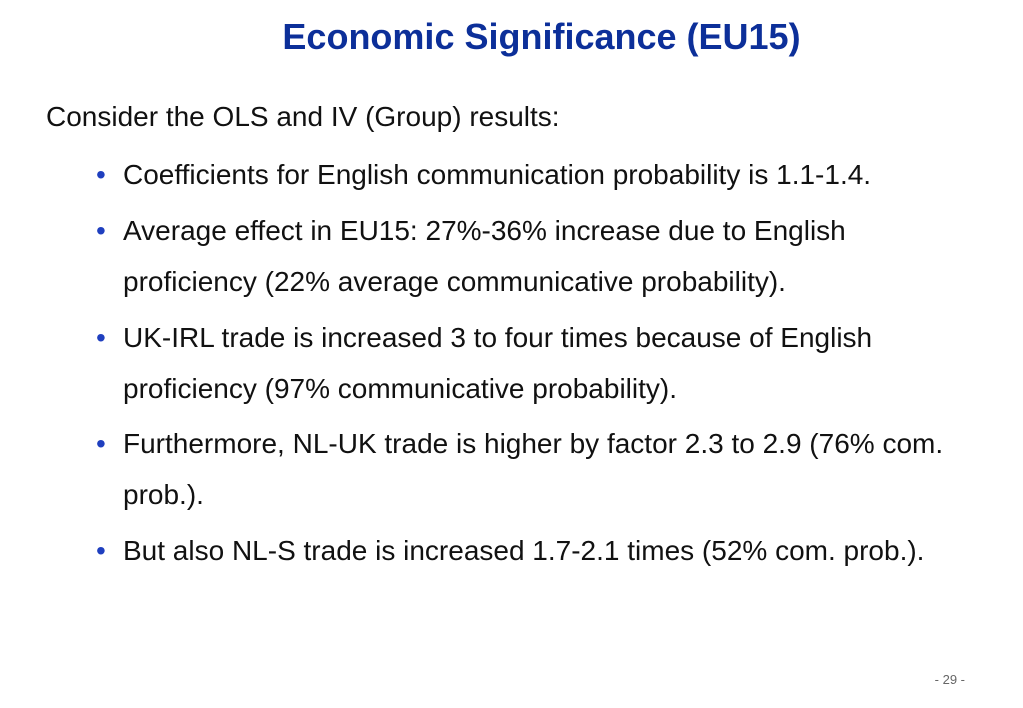 The width and height of the screenshot is (1023, 708). Describe the element at coordinates (949, 679) in the screenshot. I see `page-number: - 29 -` at that location.